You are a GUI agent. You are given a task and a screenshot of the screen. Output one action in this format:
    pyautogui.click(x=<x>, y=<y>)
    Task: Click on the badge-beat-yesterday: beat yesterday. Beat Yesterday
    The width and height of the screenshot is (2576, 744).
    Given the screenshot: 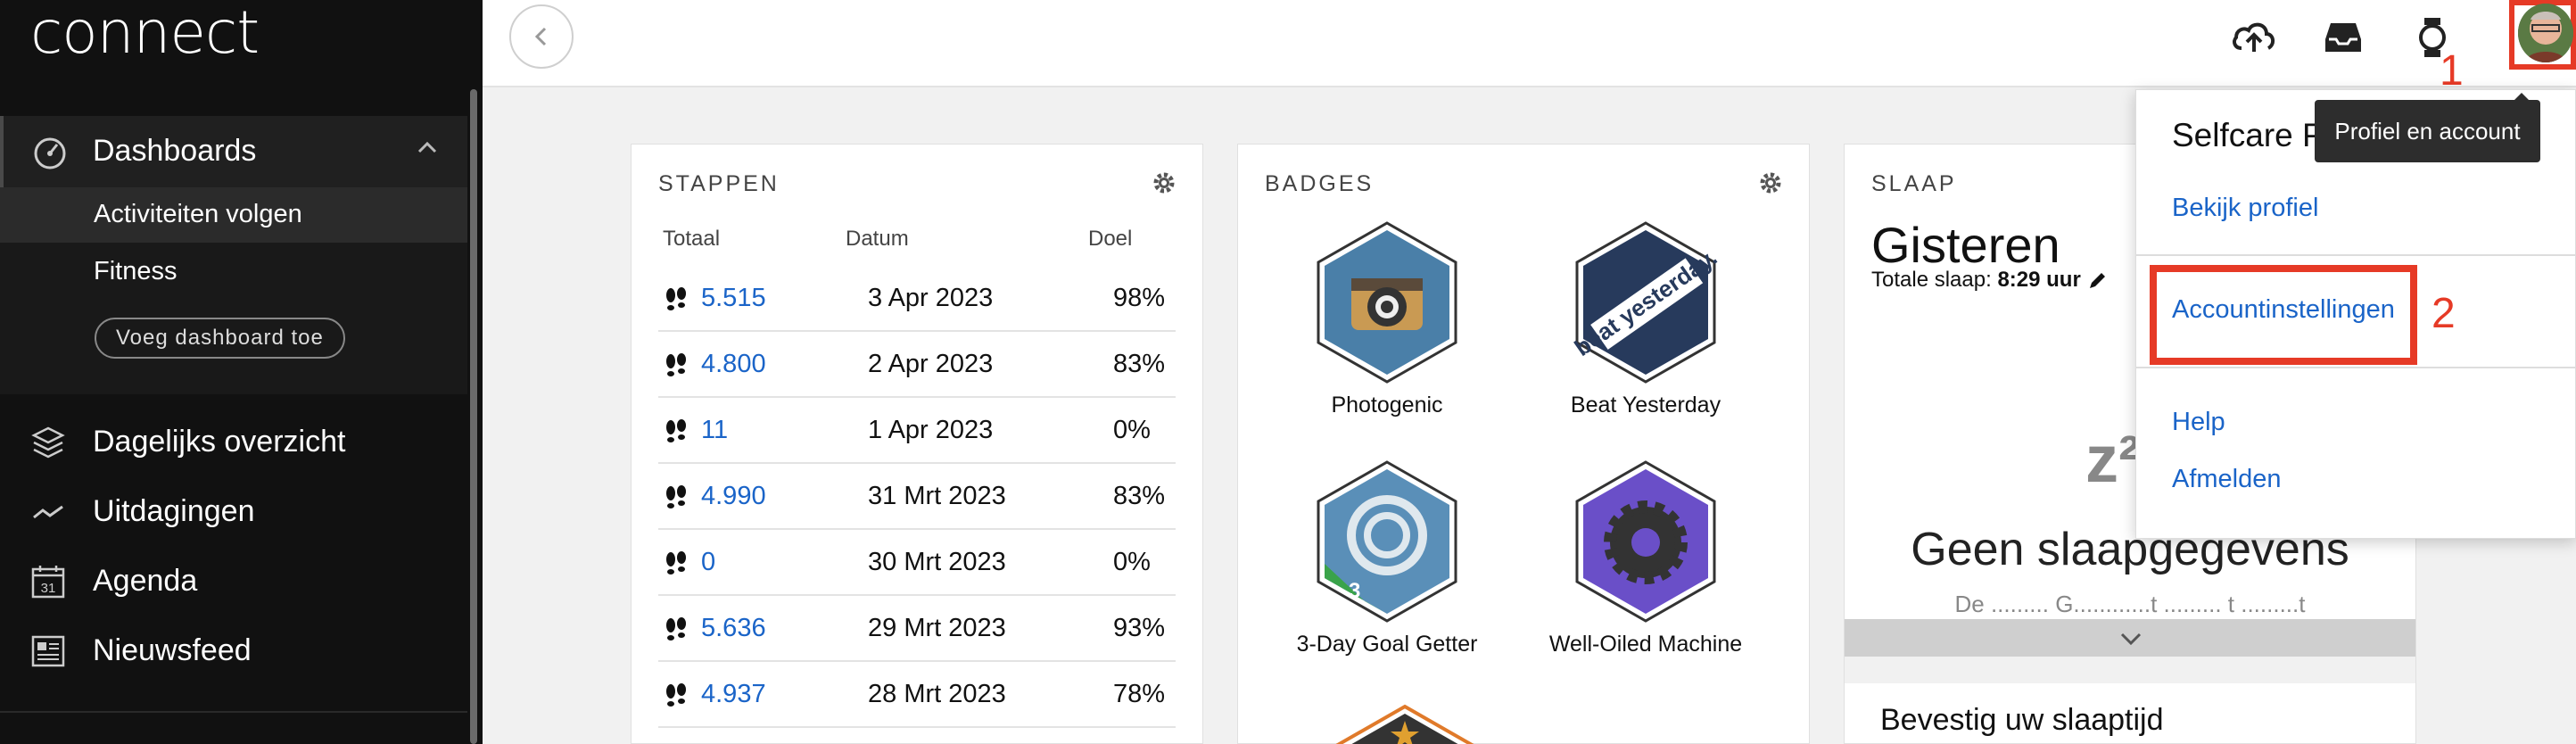 What is the action you would take?
    pyautogui.click(x=1646, y=318)
    